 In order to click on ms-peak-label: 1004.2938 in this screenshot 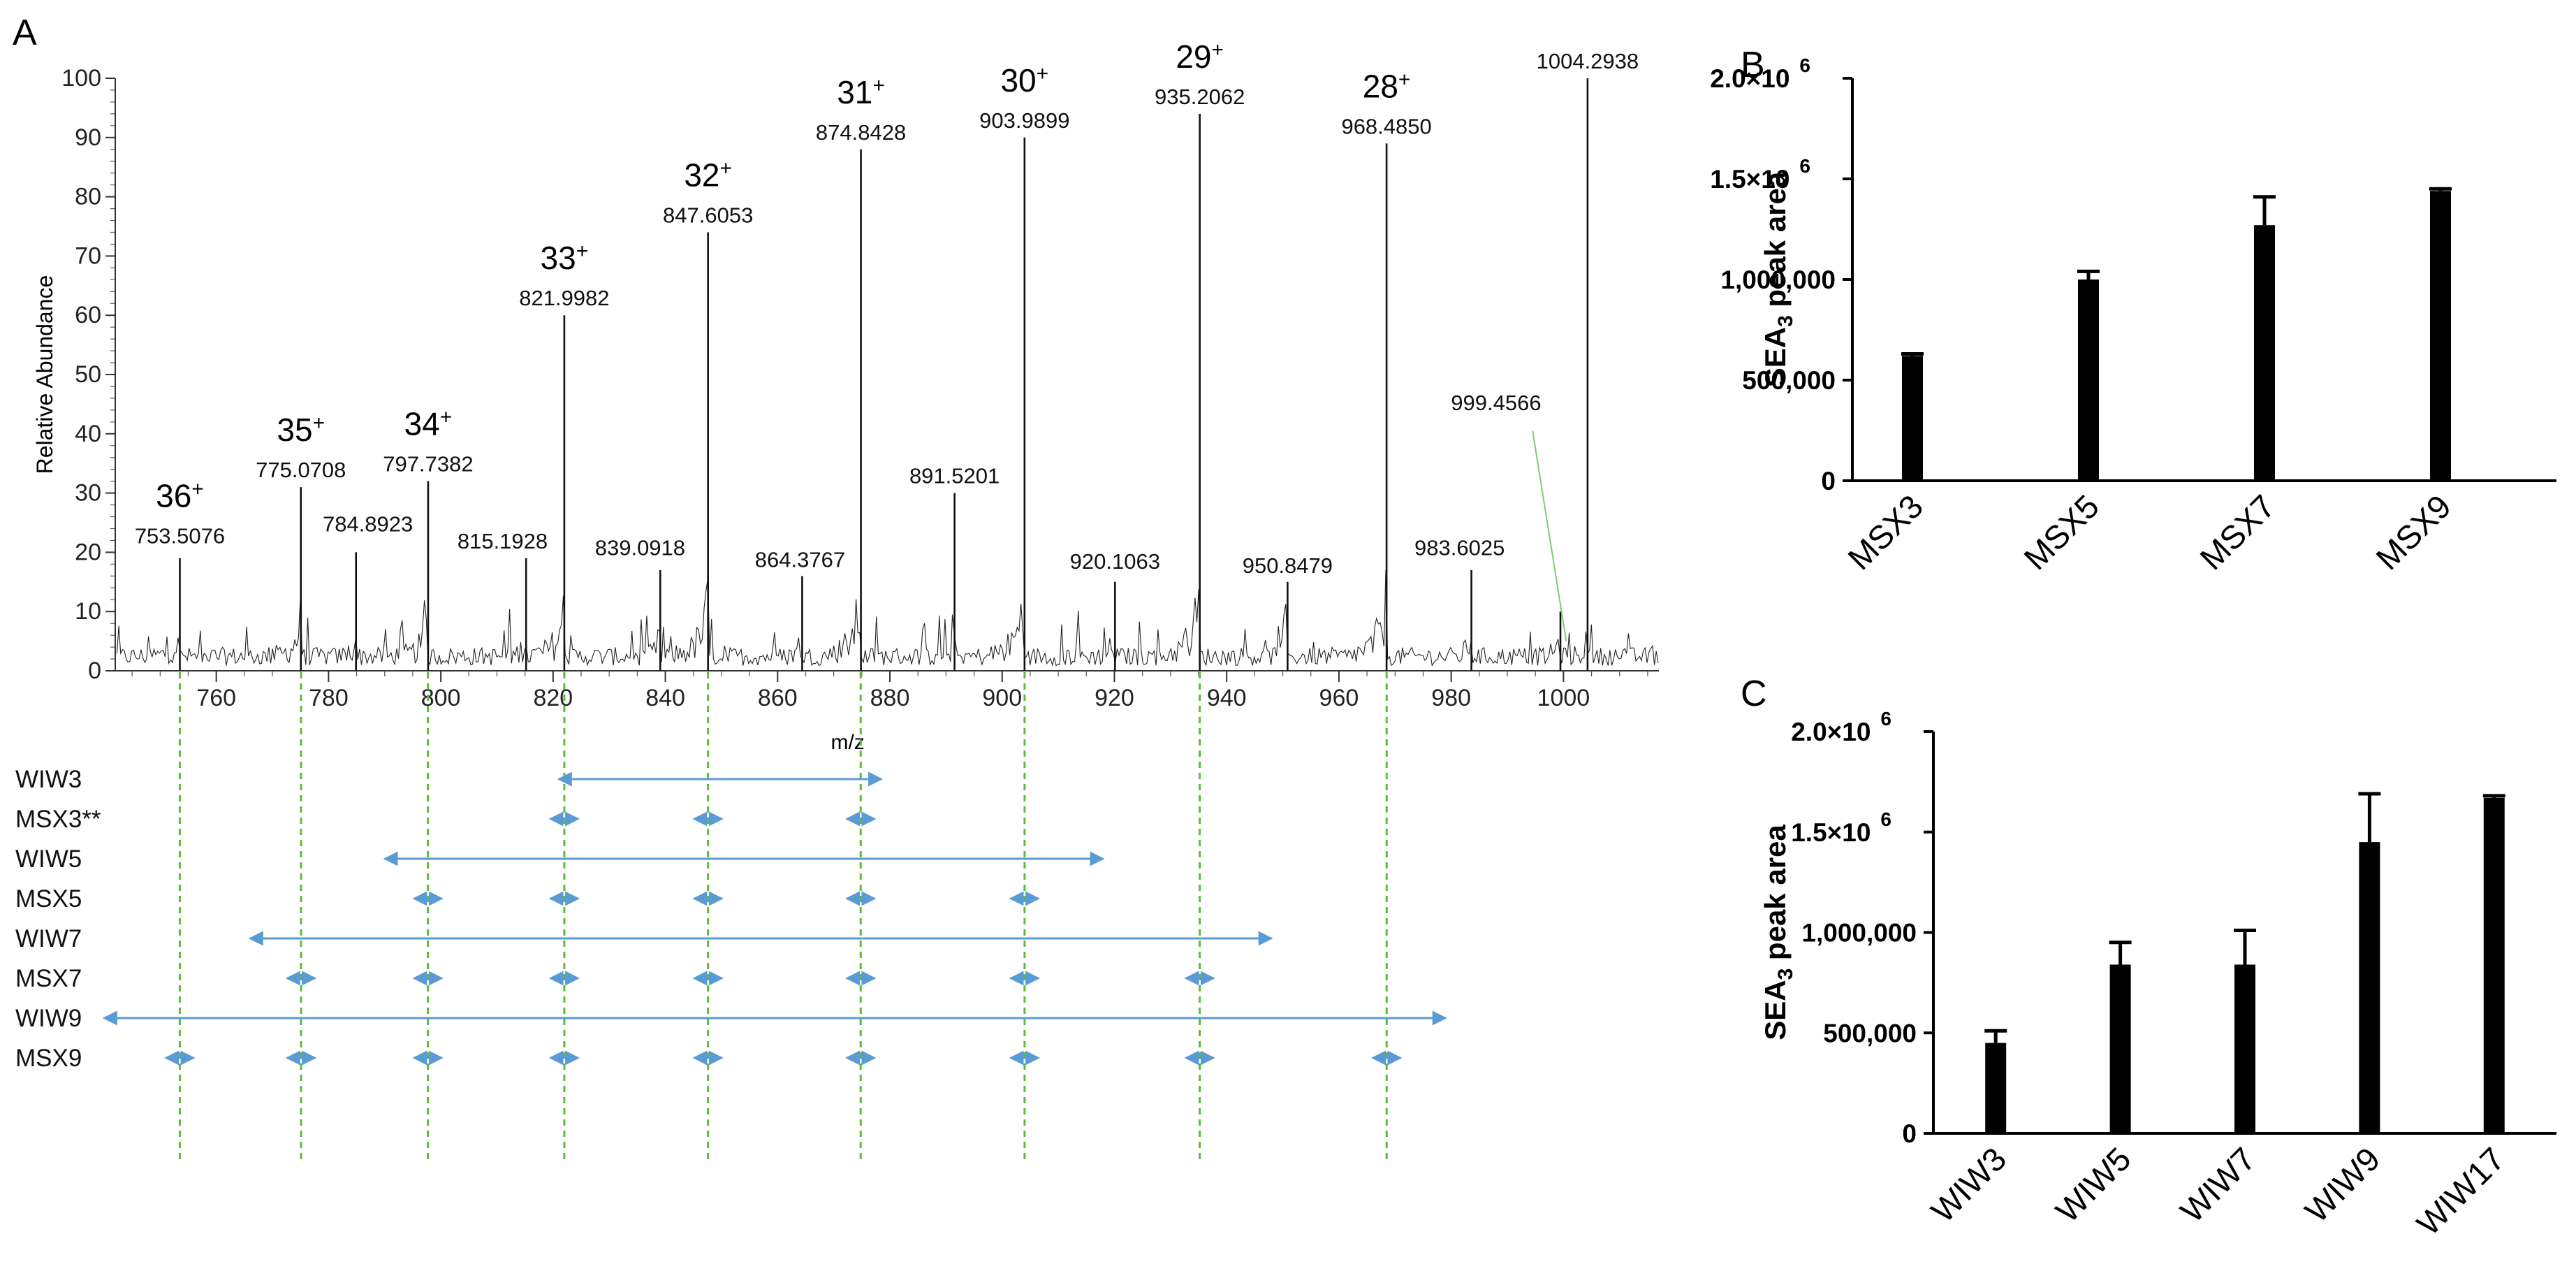, I will do `click(1588, 61)`.